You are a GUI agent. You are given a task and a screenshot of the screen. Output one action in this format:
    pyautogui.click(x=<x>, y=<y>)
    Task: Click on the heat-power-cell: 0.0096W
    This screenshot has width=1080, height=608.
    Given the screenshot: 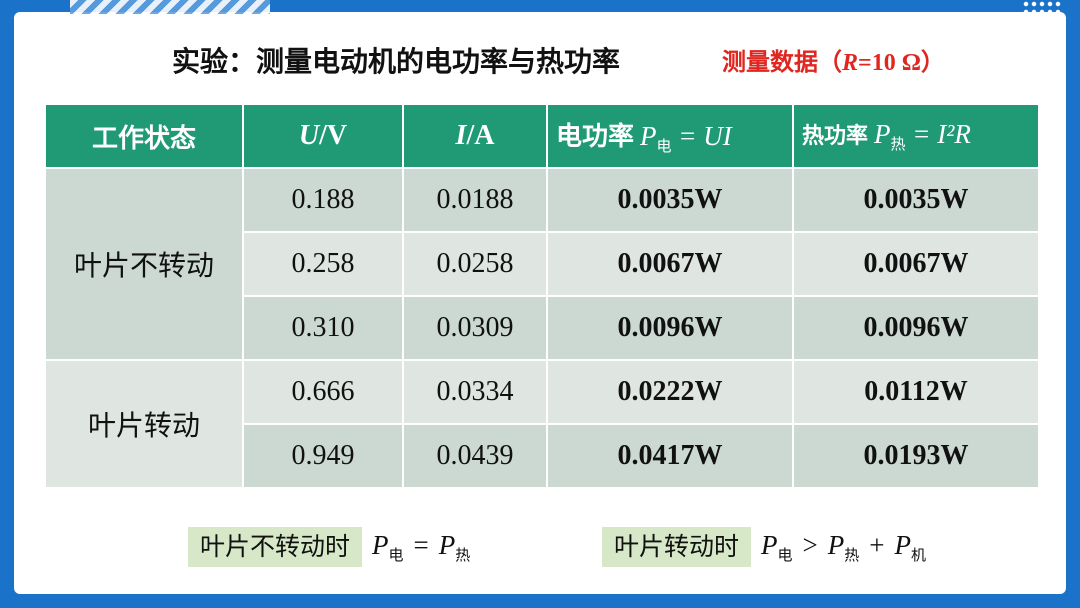 What is the action you would take?
    pyautogui.click(x=916, y=328)
    